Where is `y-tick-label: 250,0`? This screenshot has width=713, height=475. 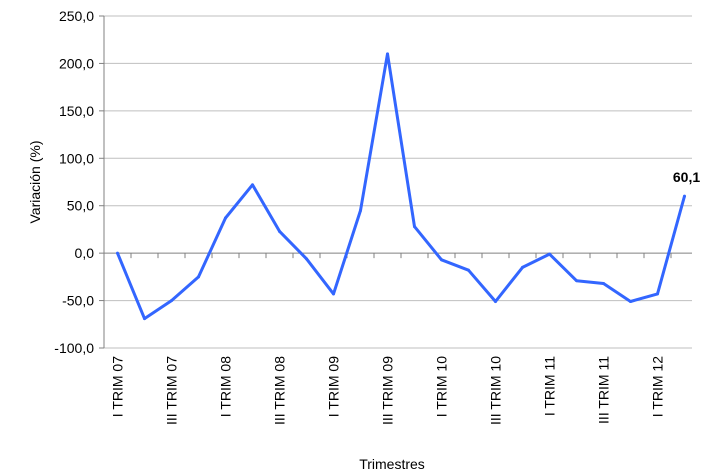
y-tick-label: 250,0 is located at coordinates (76, 16).